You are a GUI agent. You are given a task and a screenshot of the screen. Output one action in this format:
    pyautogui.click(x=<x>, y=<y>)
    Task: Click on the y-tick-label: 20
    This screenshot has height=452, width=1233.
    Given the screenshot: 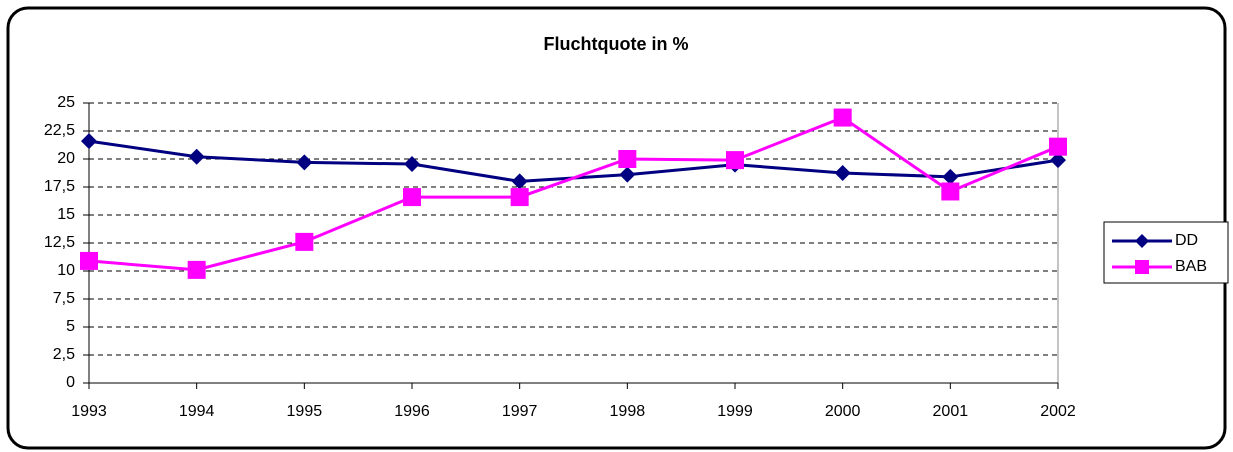 What is the action you would take?
    pyautogui.click(x=66, y=158)
    